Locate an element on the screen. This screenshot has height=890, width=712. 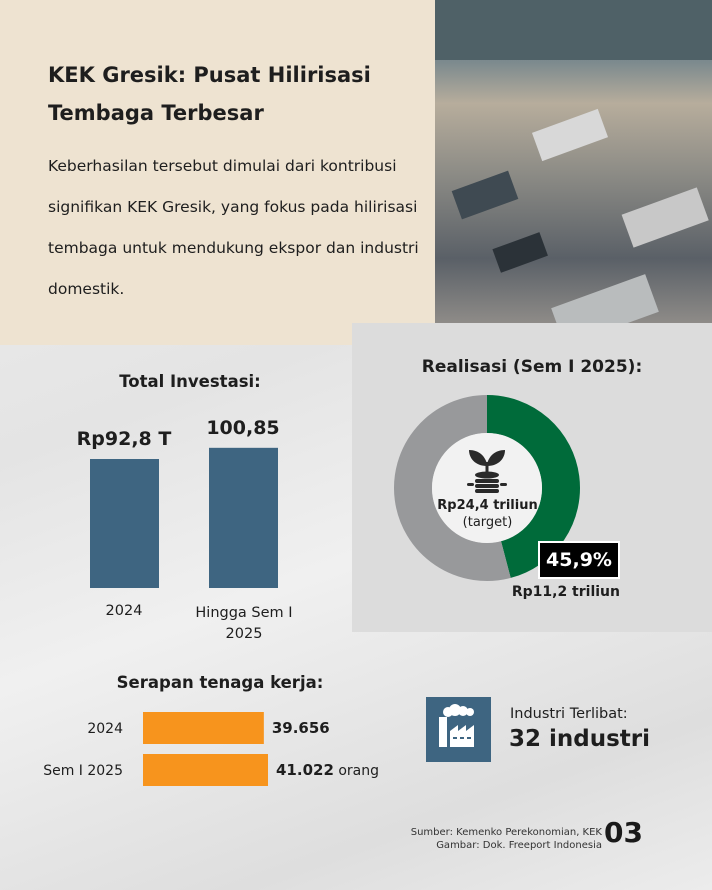
x-label-2024: 2024 is located at coordinates (124, 611).